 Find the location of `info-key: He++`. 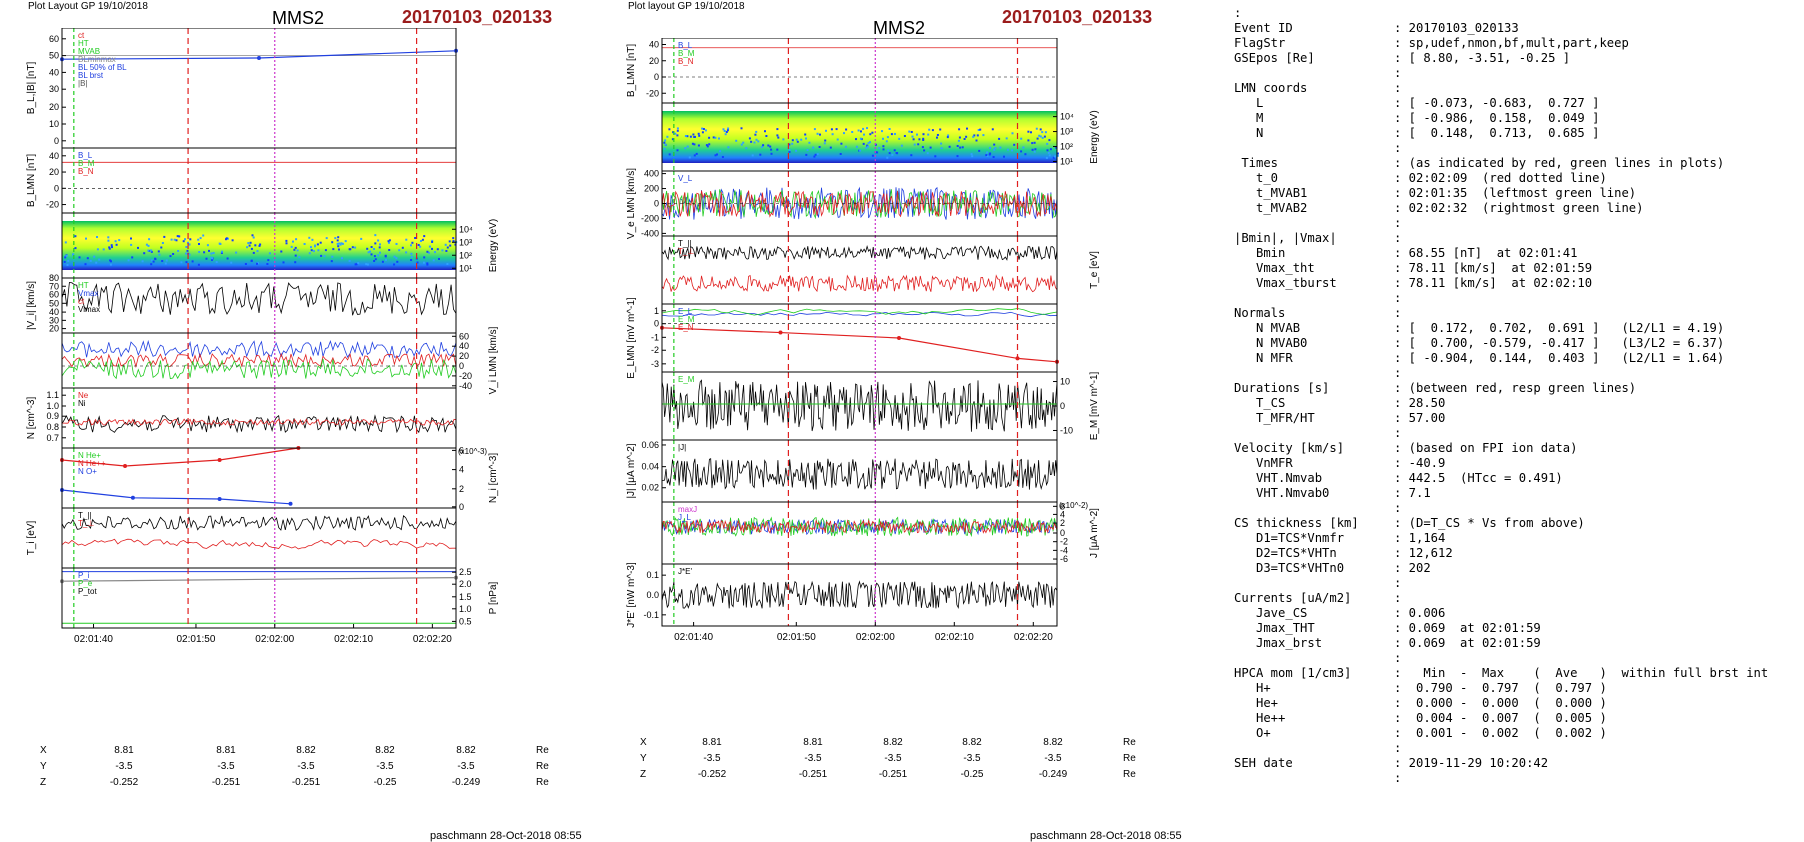

info-key: He++ is located at coordinates (1260, 718).